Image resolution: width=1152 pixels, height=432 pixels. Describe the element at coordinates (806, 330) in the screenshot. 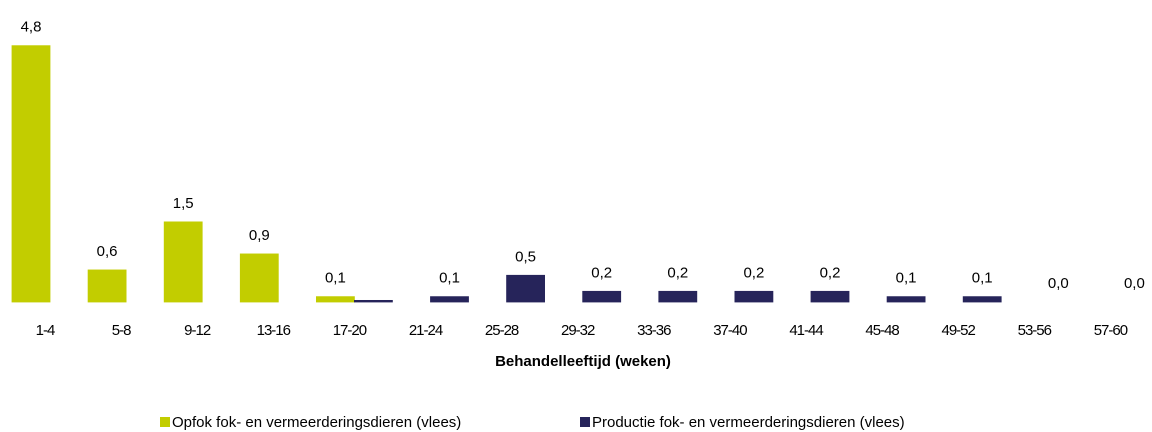

I see `x-tick-label: 41-44` at that location.